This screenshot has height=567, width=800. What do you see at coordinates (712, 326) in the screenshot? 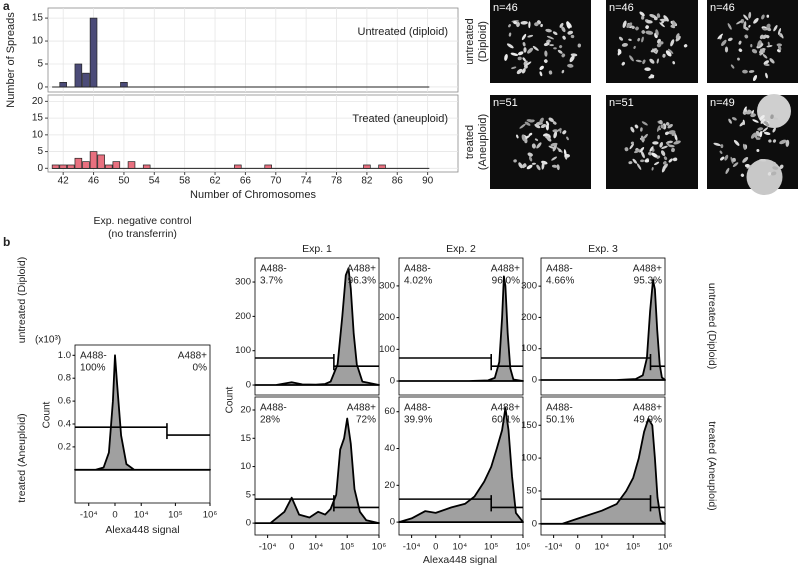
I see `row-label: untreated (Diploid)` at bounding box center [712, 326].